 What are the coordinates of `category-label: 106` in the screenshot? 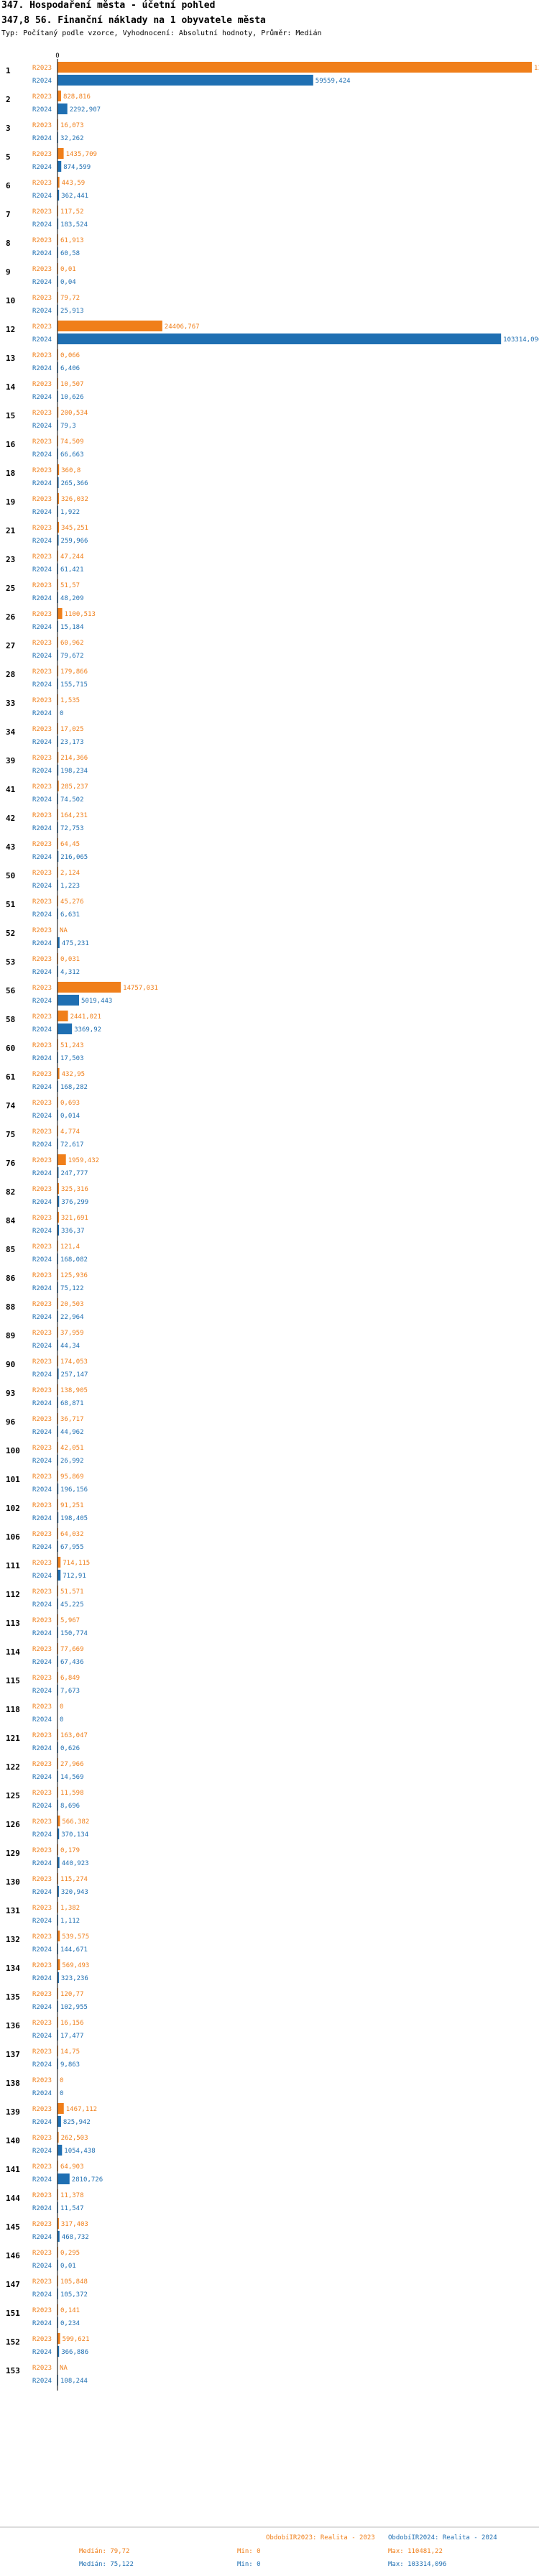 It's located at (13, 1537).